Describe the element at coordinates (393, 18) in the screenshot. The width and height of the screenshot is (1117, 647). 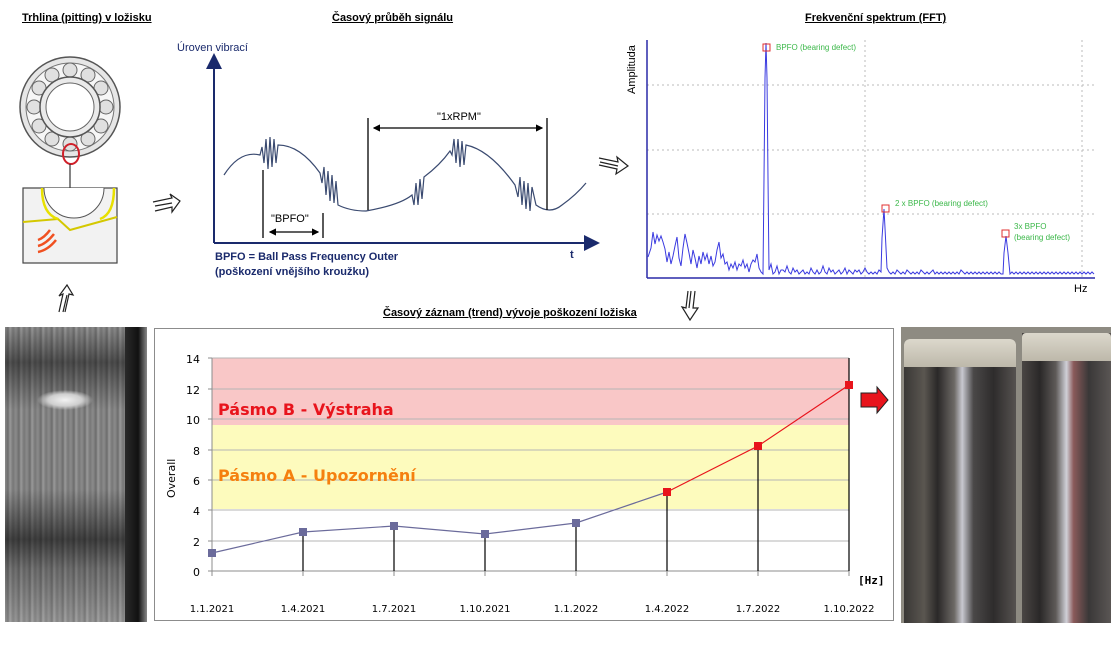
I see `time-signal-title: Časový průběh signálu` at that location.